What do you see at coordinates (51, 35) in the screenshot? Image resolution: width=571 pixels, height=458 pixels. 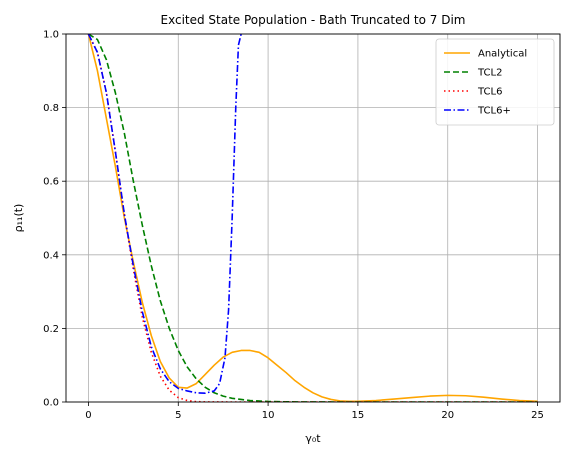 I see `y-tick-label: 1.0` at bounding box center [51, 35].